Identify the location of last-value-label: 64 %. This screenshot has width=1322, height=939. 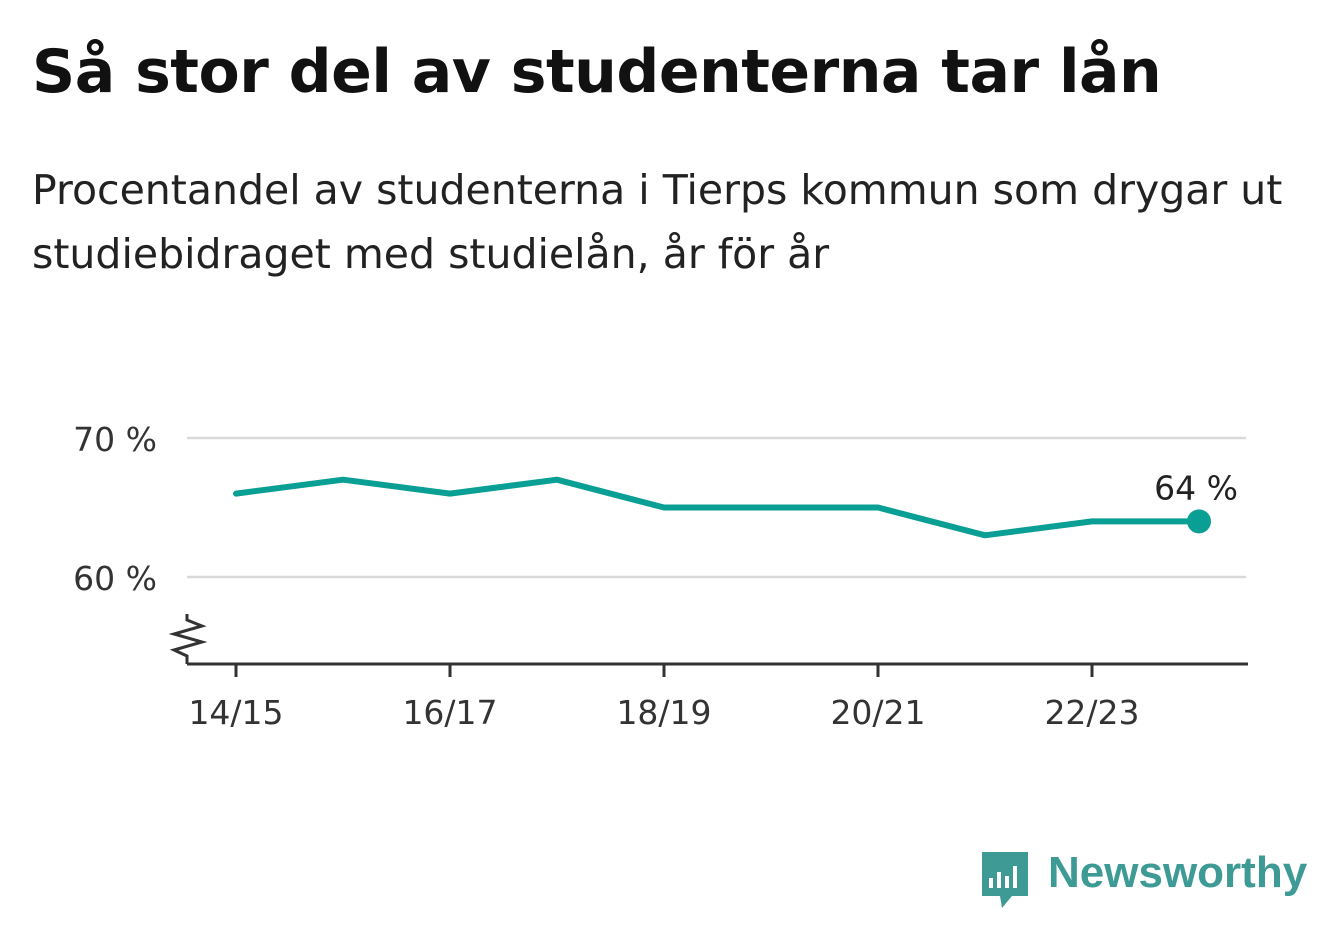
(1196, 487).